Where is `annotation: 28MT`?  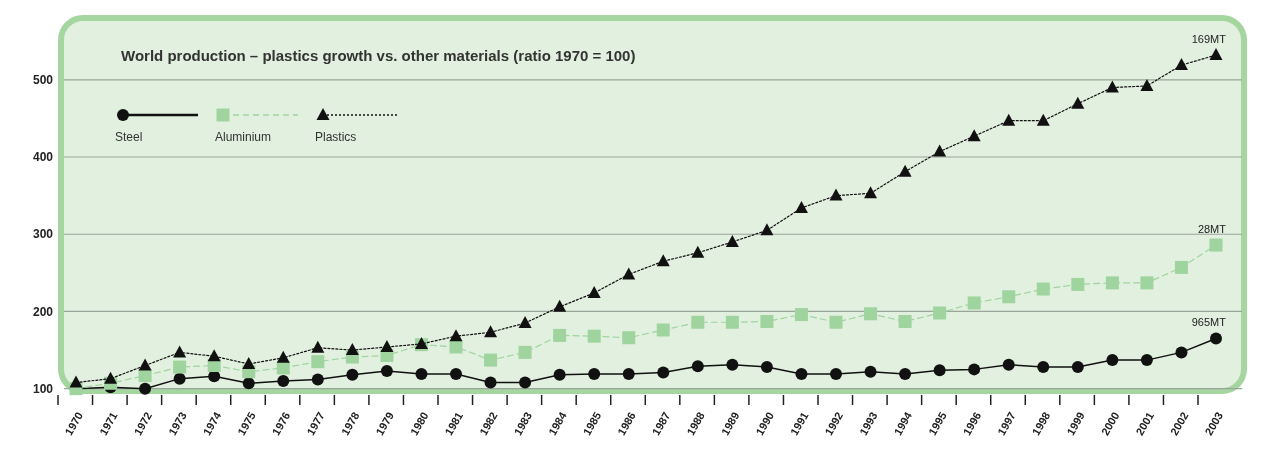
annotation: 28MT is located at coordinates (1212, 229).